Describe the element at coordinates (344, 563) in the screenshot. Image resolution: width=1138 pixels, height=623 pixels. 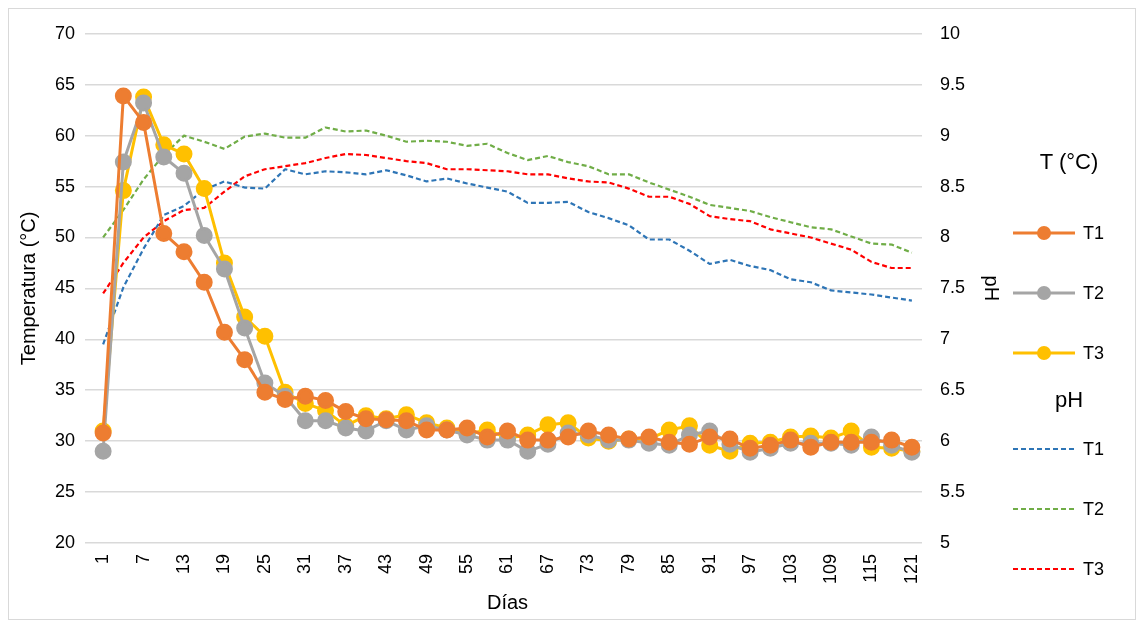
I see `x-tick-label: 37` at that location.